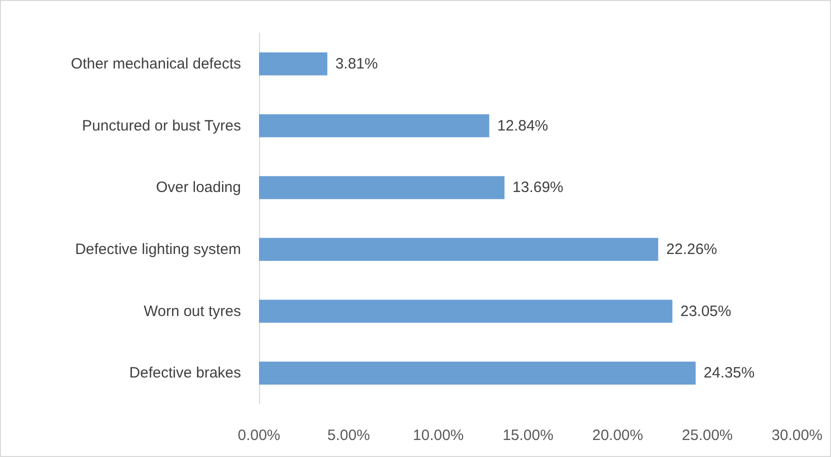  What do you see at coordinates (618, 435) in the screenshot?
I see `x-tick-label: 20.00%` at bounding box center [618, 435].